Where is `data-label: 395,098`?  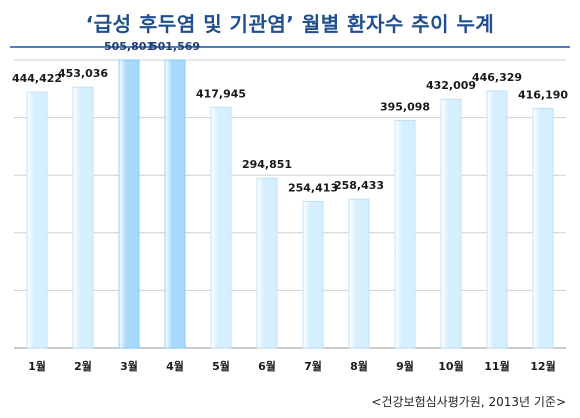
data-label: 395,098 is located at coordinates (405, 106).